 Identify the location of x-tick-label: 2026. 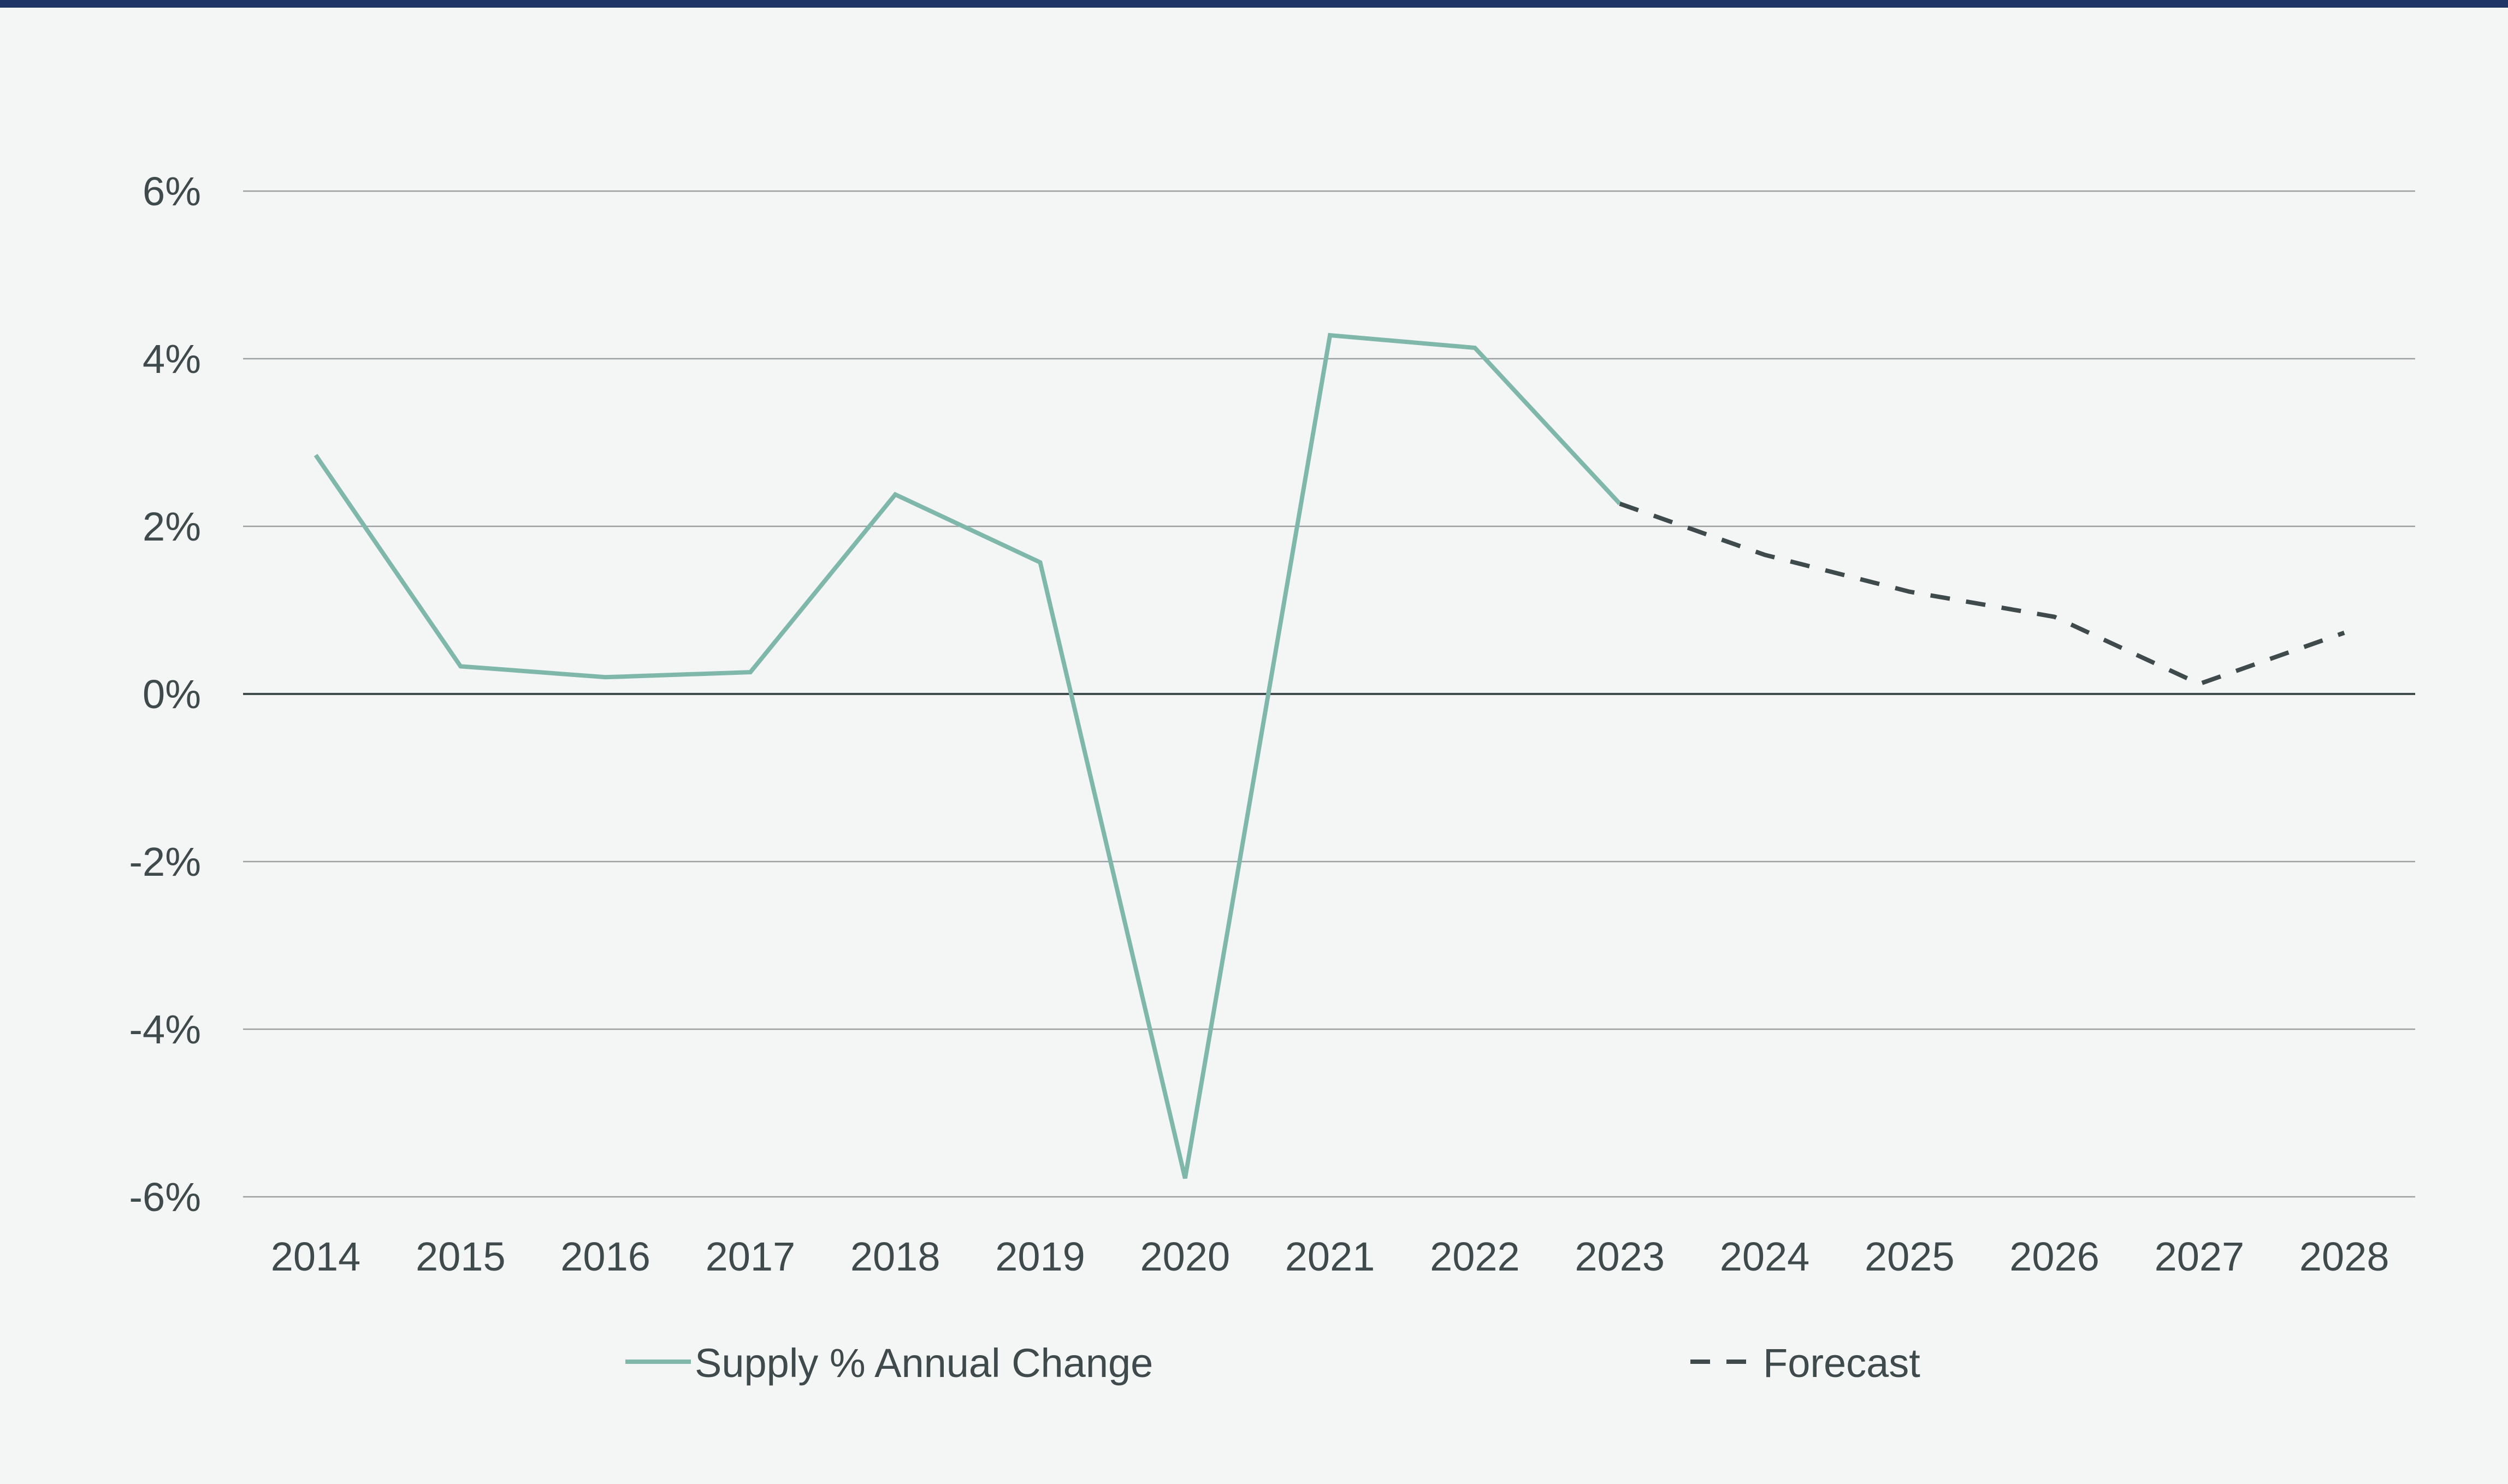
(2054, 1257).